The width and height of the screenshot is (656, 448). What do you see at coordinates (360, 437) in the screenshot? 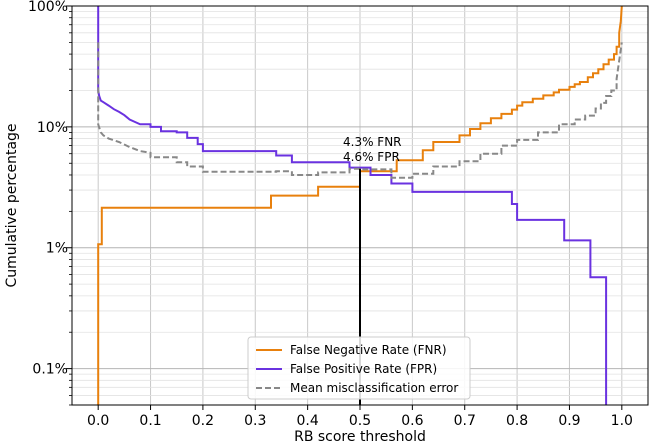
I see `x-axis-label: RB score threshold` at bounding box center [360, 437].